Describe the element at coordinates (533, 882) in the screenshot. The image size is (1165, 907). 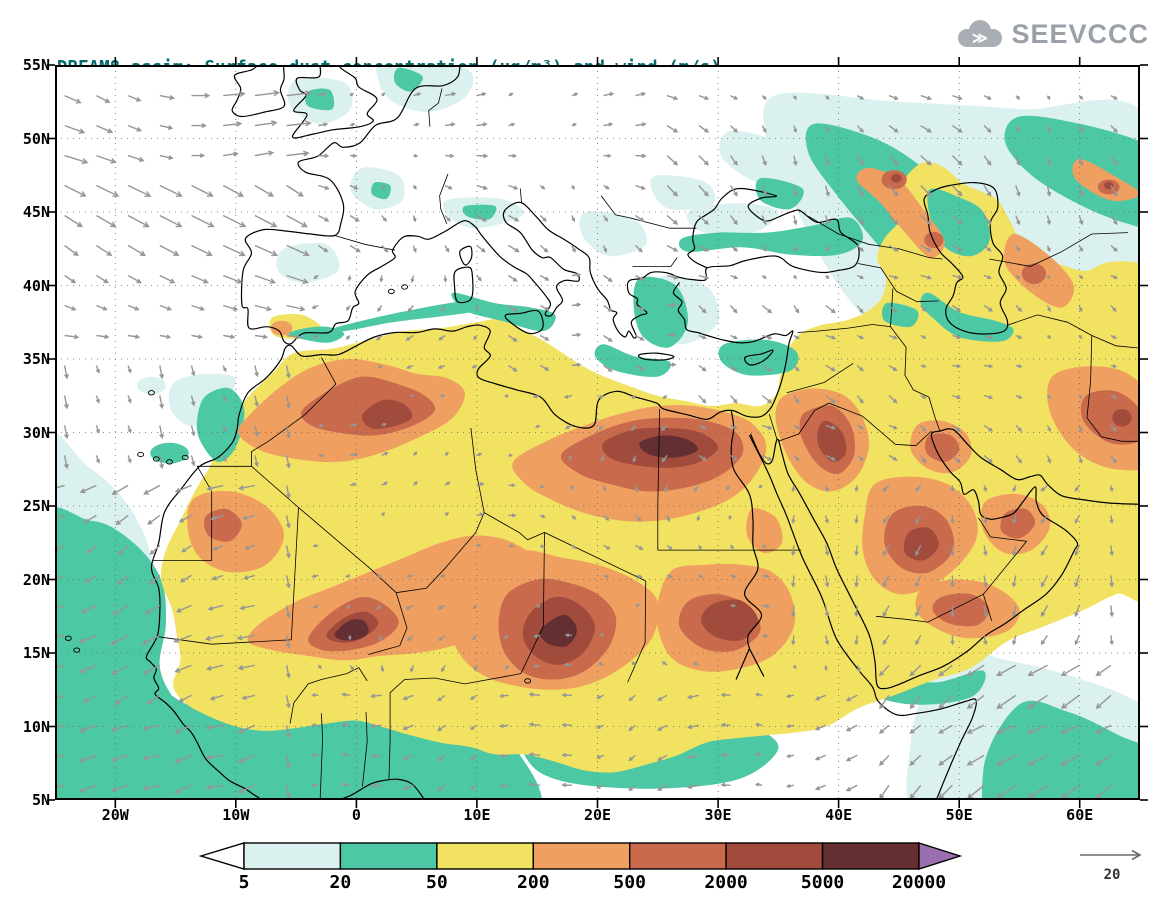
I see `colorbar-tick-label: 200` at that location.